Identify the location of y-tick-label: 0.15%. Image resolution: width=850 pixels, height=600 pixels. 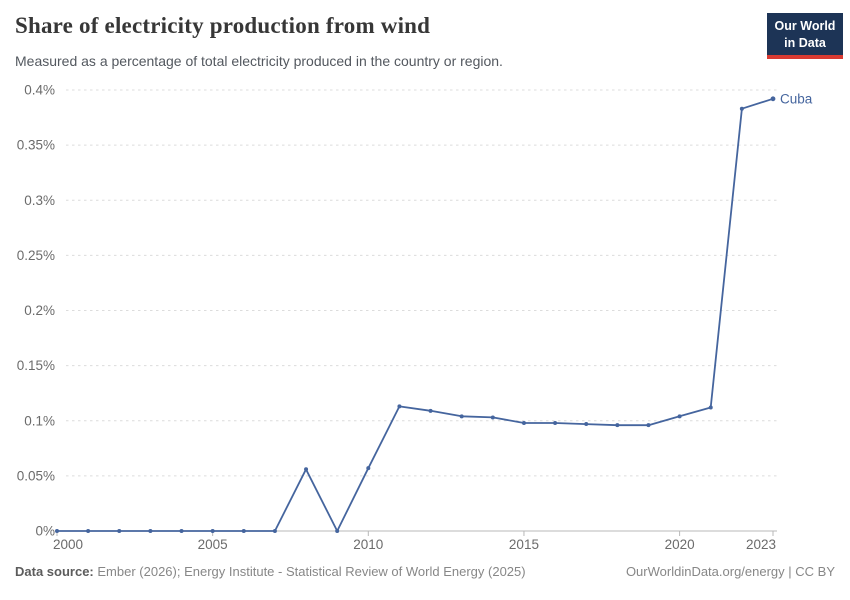
(36, 365).